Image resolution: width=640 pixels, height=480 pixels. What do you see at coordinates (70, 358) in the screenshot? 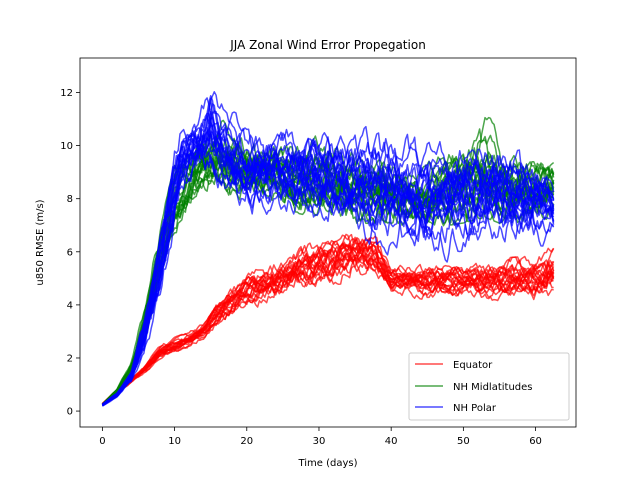
I see `y-tick-label: 2` at bounding box center [70, 358].